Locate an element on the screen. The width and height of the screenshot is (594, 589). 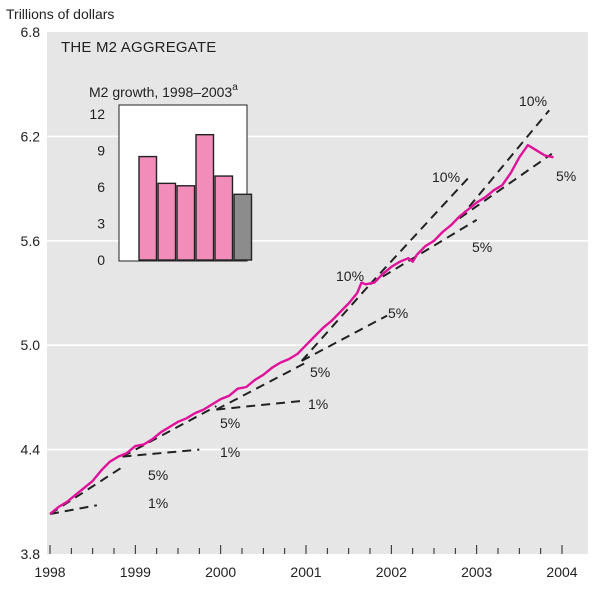
x-axis-labels: 1998 1999 2000 2001 2002 2003 2004 is located at coordinates (305, 572).